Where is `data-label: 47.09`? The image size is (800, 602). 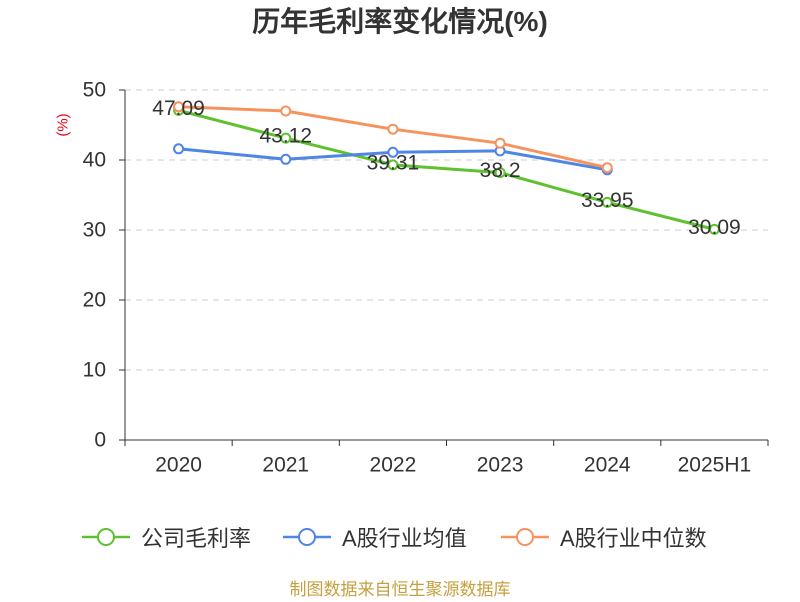 data-label: 47.09 is located at coordinates (178, 108).